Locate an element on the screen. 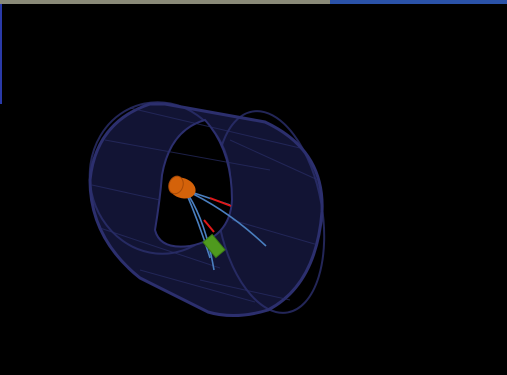 This screenshot has height=375, width=507. load-progress-bar is located at coordinates (253, 2).